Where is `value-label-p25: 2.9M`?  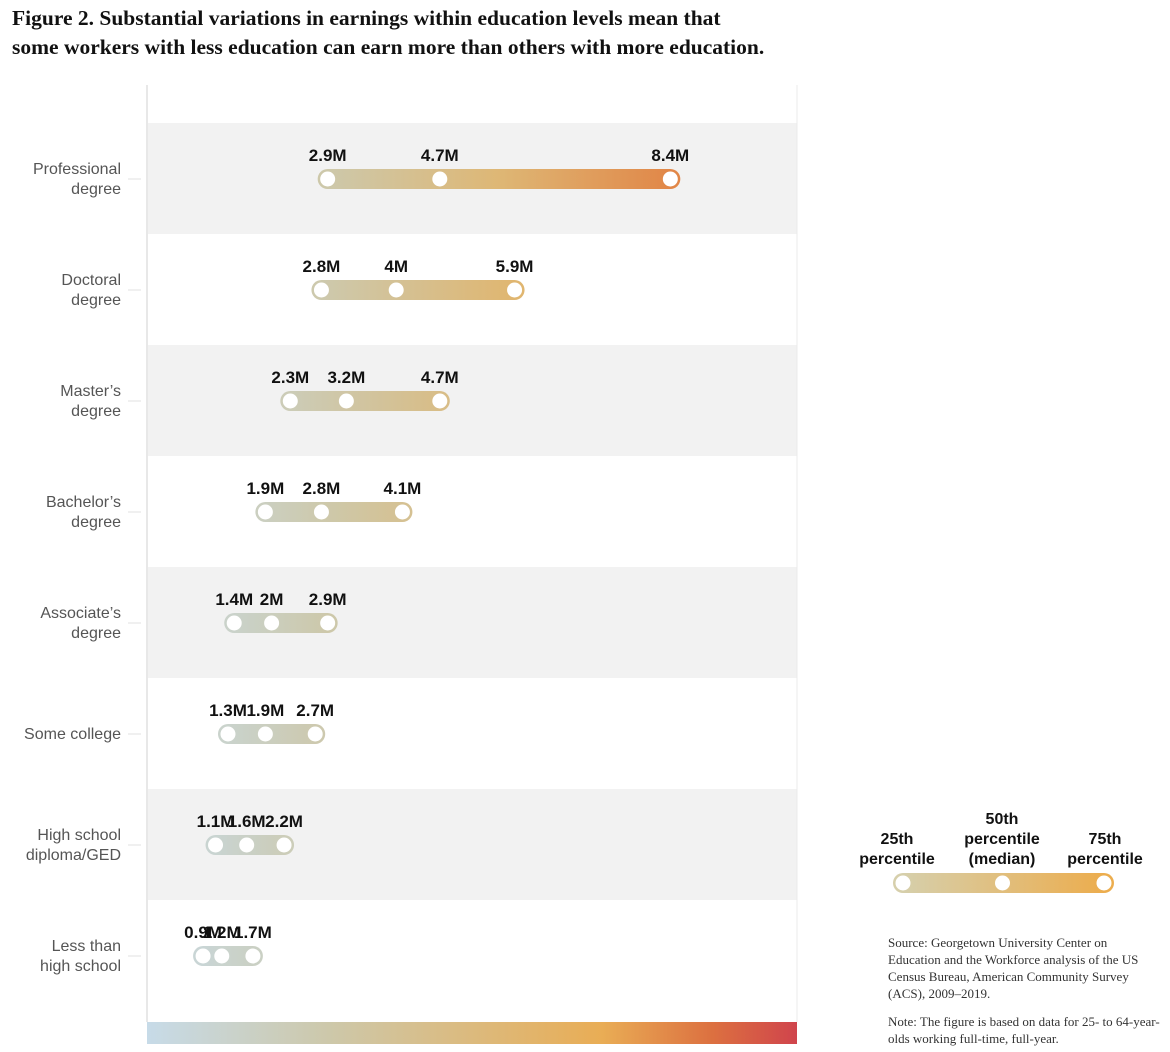 value-label-p25: 2.9M is located at coordinates (328, 155).